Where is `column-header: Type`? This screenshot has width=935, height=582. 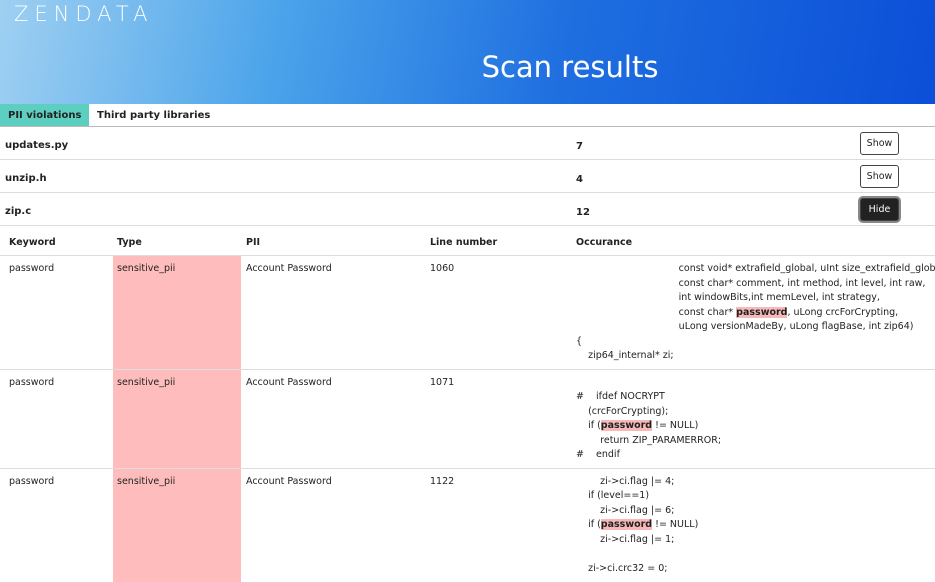
column-header: Type is located at coordinates (129, 242).